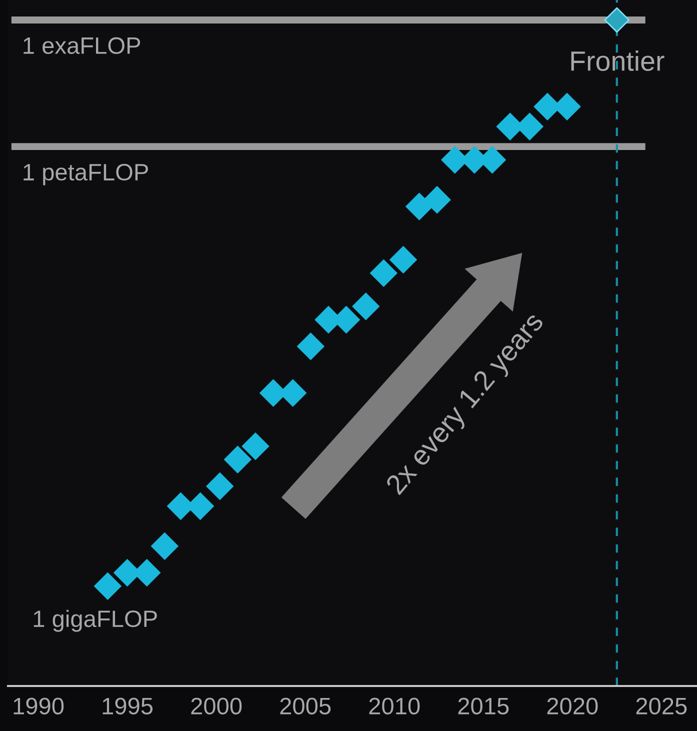 The width and height of the screenshot is (697, 731). Describe the element at coordinates (39, 706) in the screenshot. I see `x-tick-label: 1990` at that location.